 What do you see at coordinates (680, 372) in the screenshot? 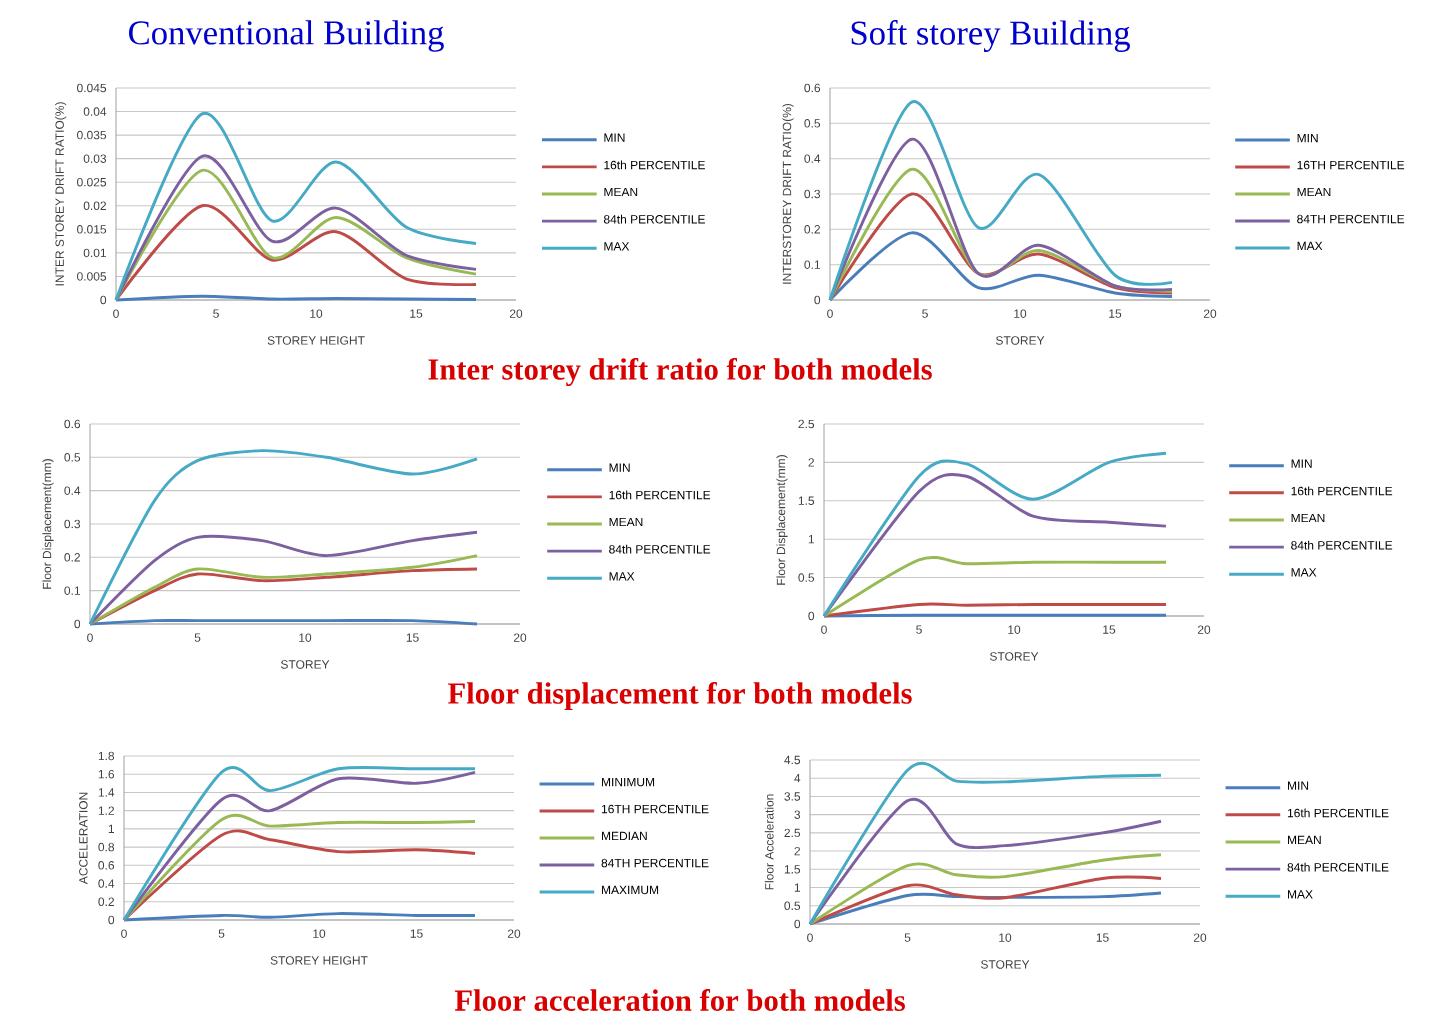
I see `text: Inter storey drift ratio for both models` at bounding box center [680, 372].